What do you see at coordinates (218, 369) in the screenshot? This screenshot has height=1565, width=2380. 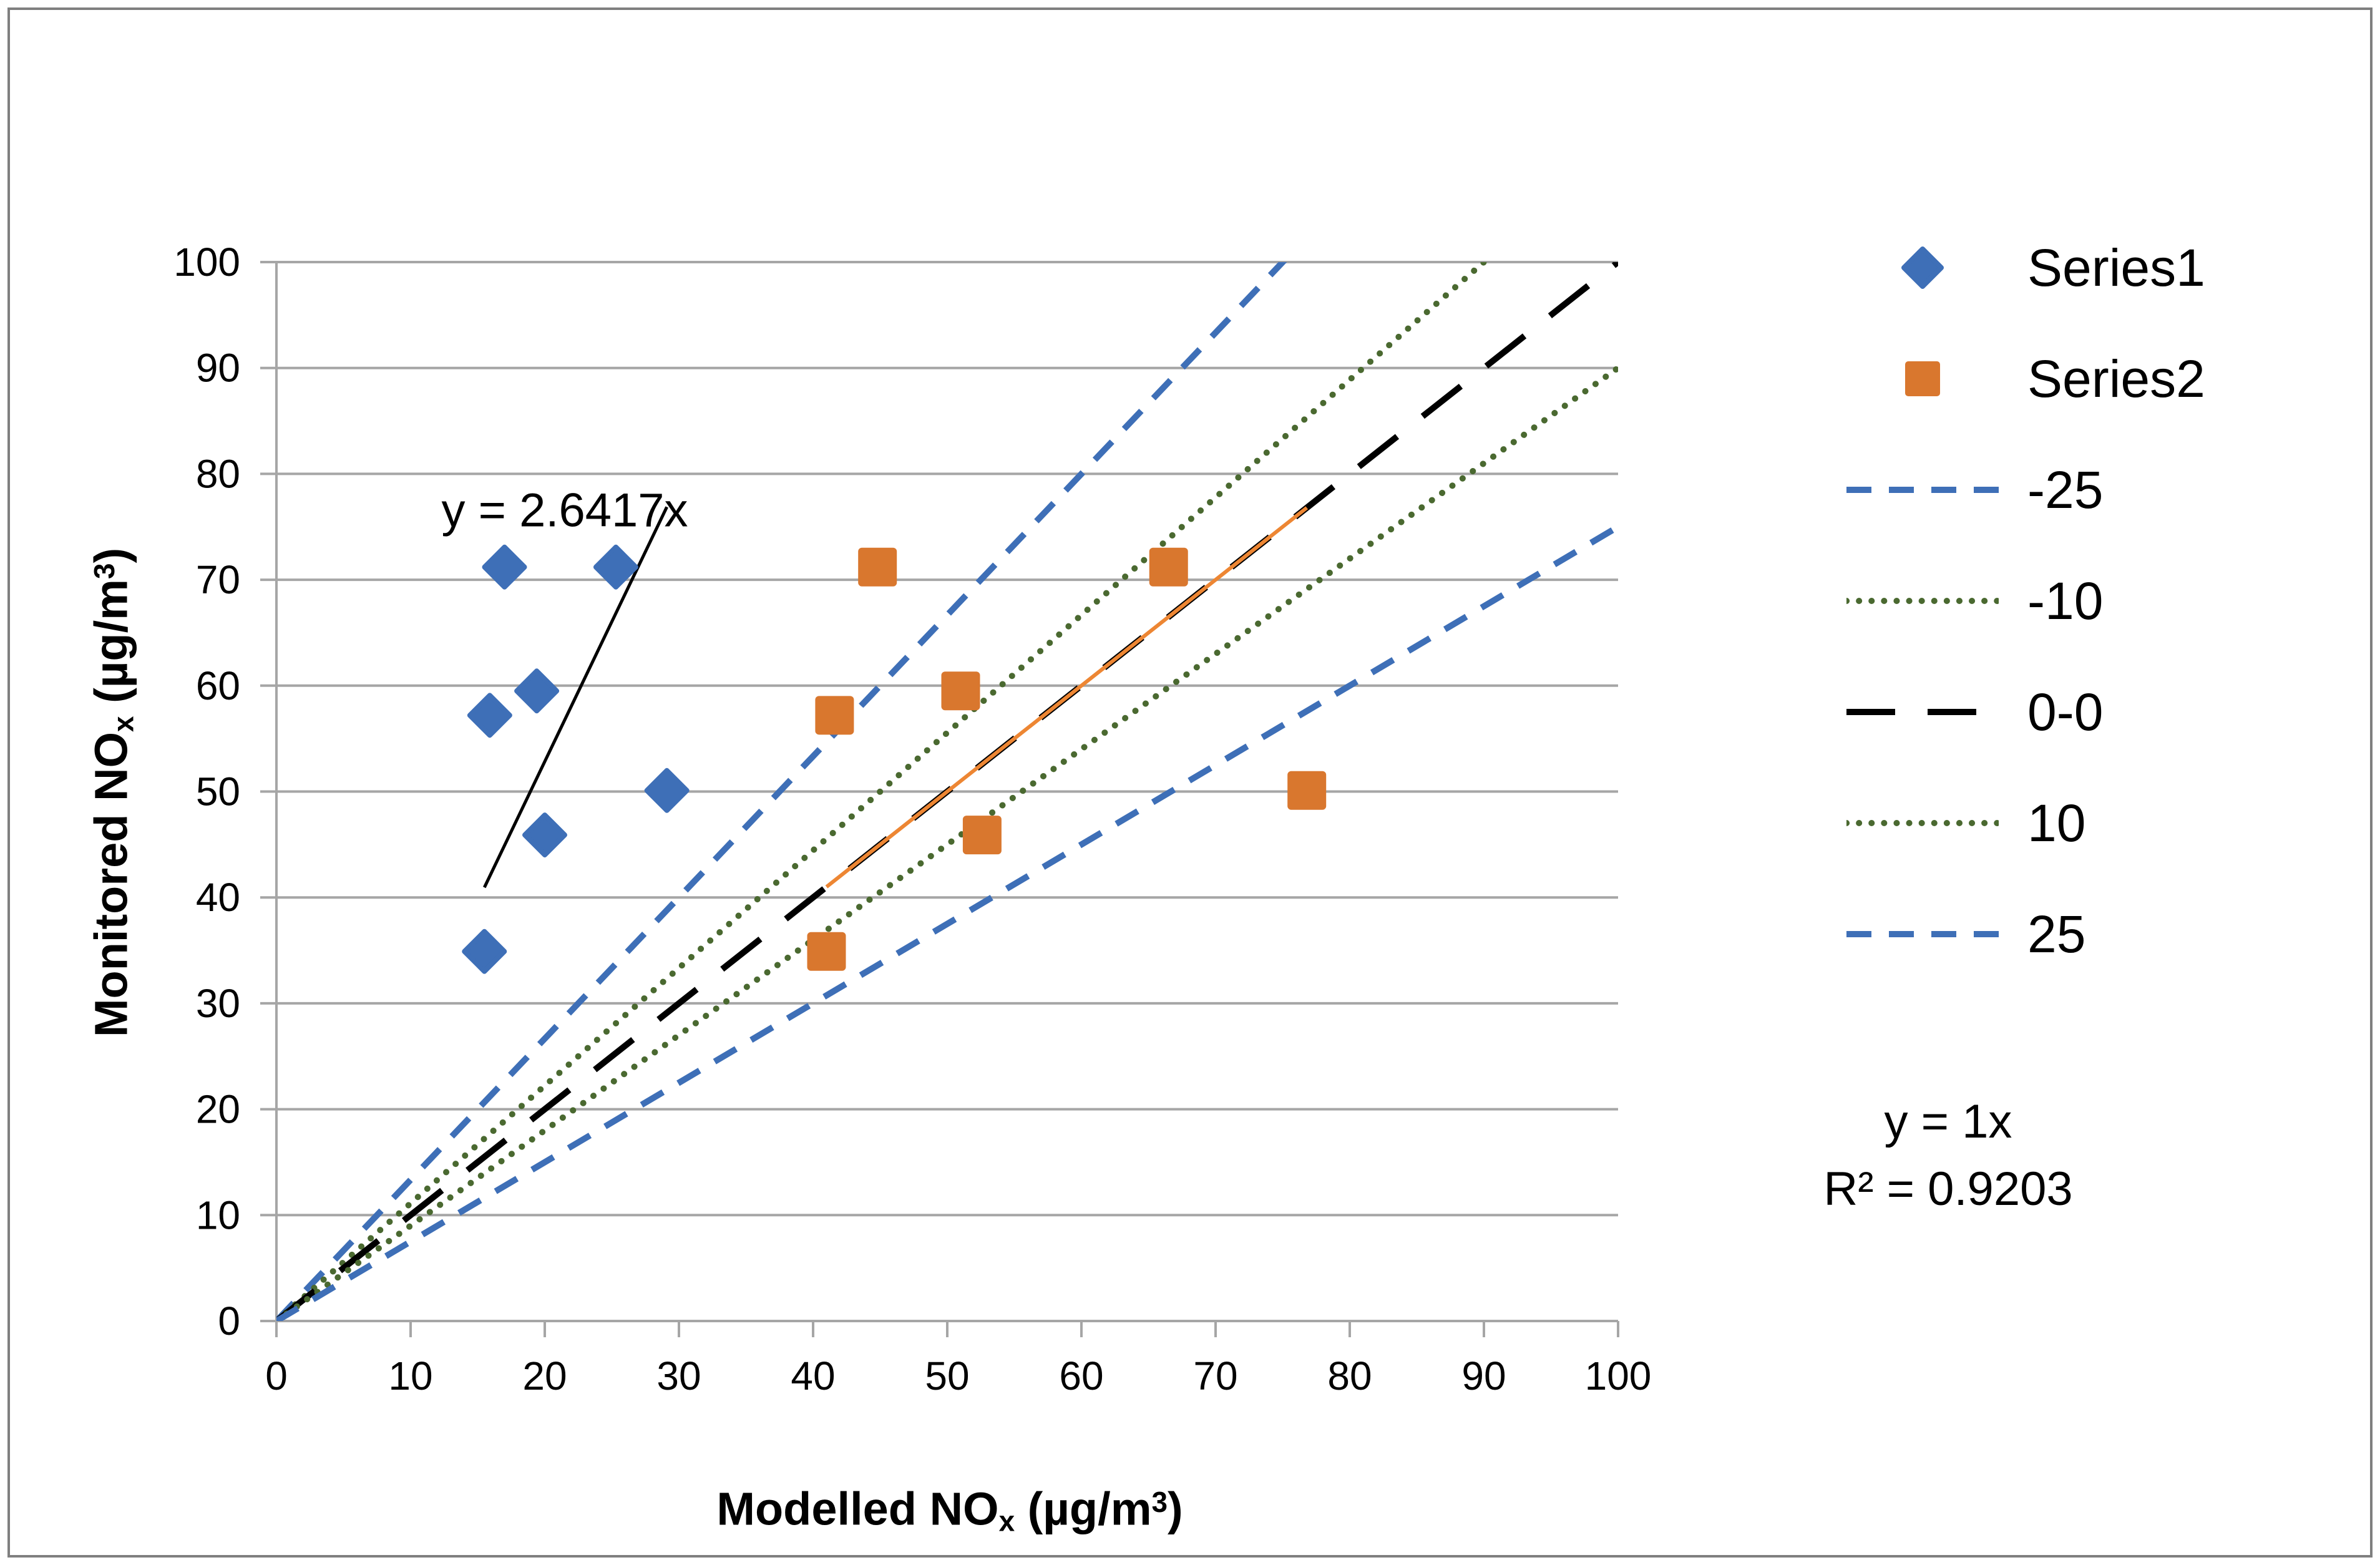 I see `y-tick-label: 90` at bounding box center [218, 369].